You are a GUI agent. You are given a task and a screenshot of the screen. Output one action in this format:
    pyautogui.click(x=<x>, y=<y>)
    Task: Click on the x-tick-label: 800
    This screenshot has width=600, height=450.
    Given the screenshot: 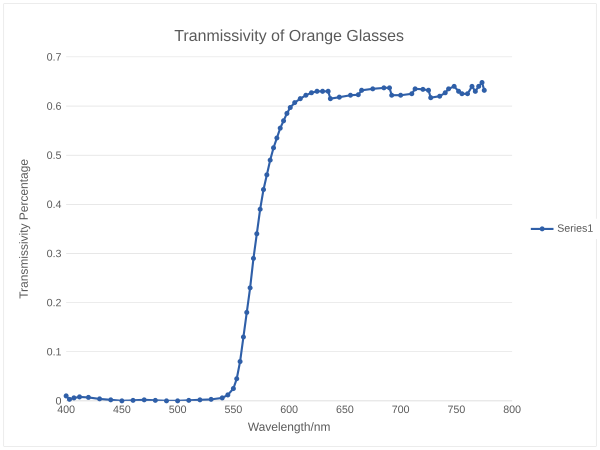 What is the action you would take?
    pyautogui.click(x=512, y=410)
    